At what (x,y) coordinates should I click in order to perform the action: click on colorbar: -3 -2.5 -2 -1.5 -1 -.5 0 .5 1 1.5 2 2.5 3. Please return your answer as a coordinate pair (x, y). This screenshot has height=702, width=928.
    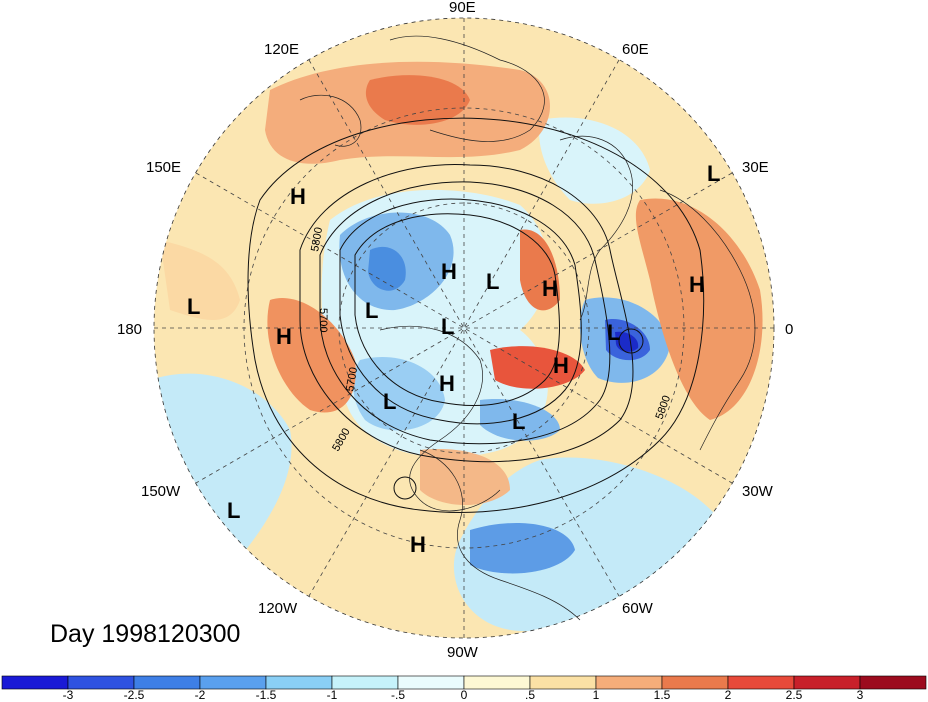
    Looking at the image, I should click on (464, 688).